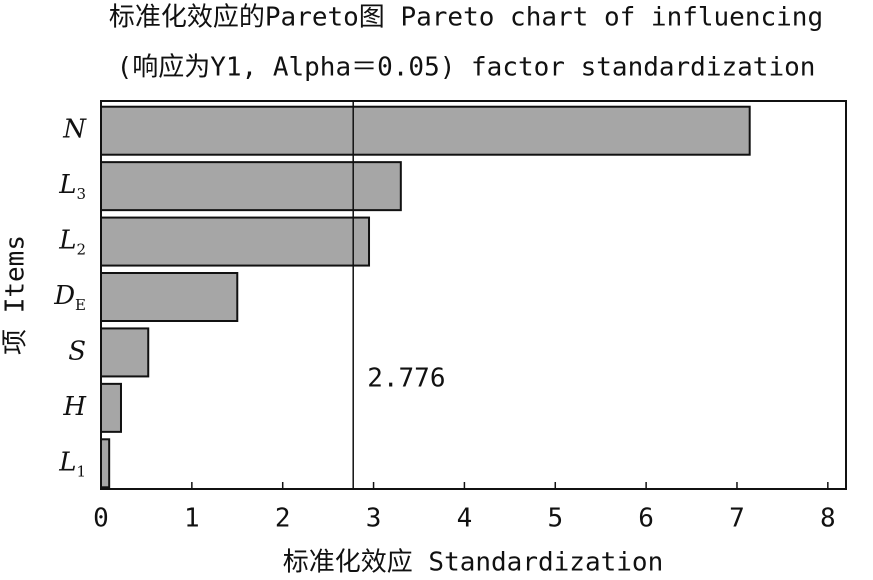  Describe the element at coordinates (406, 379) in the screenshot. I see `reference-label: 2.776` at that location.